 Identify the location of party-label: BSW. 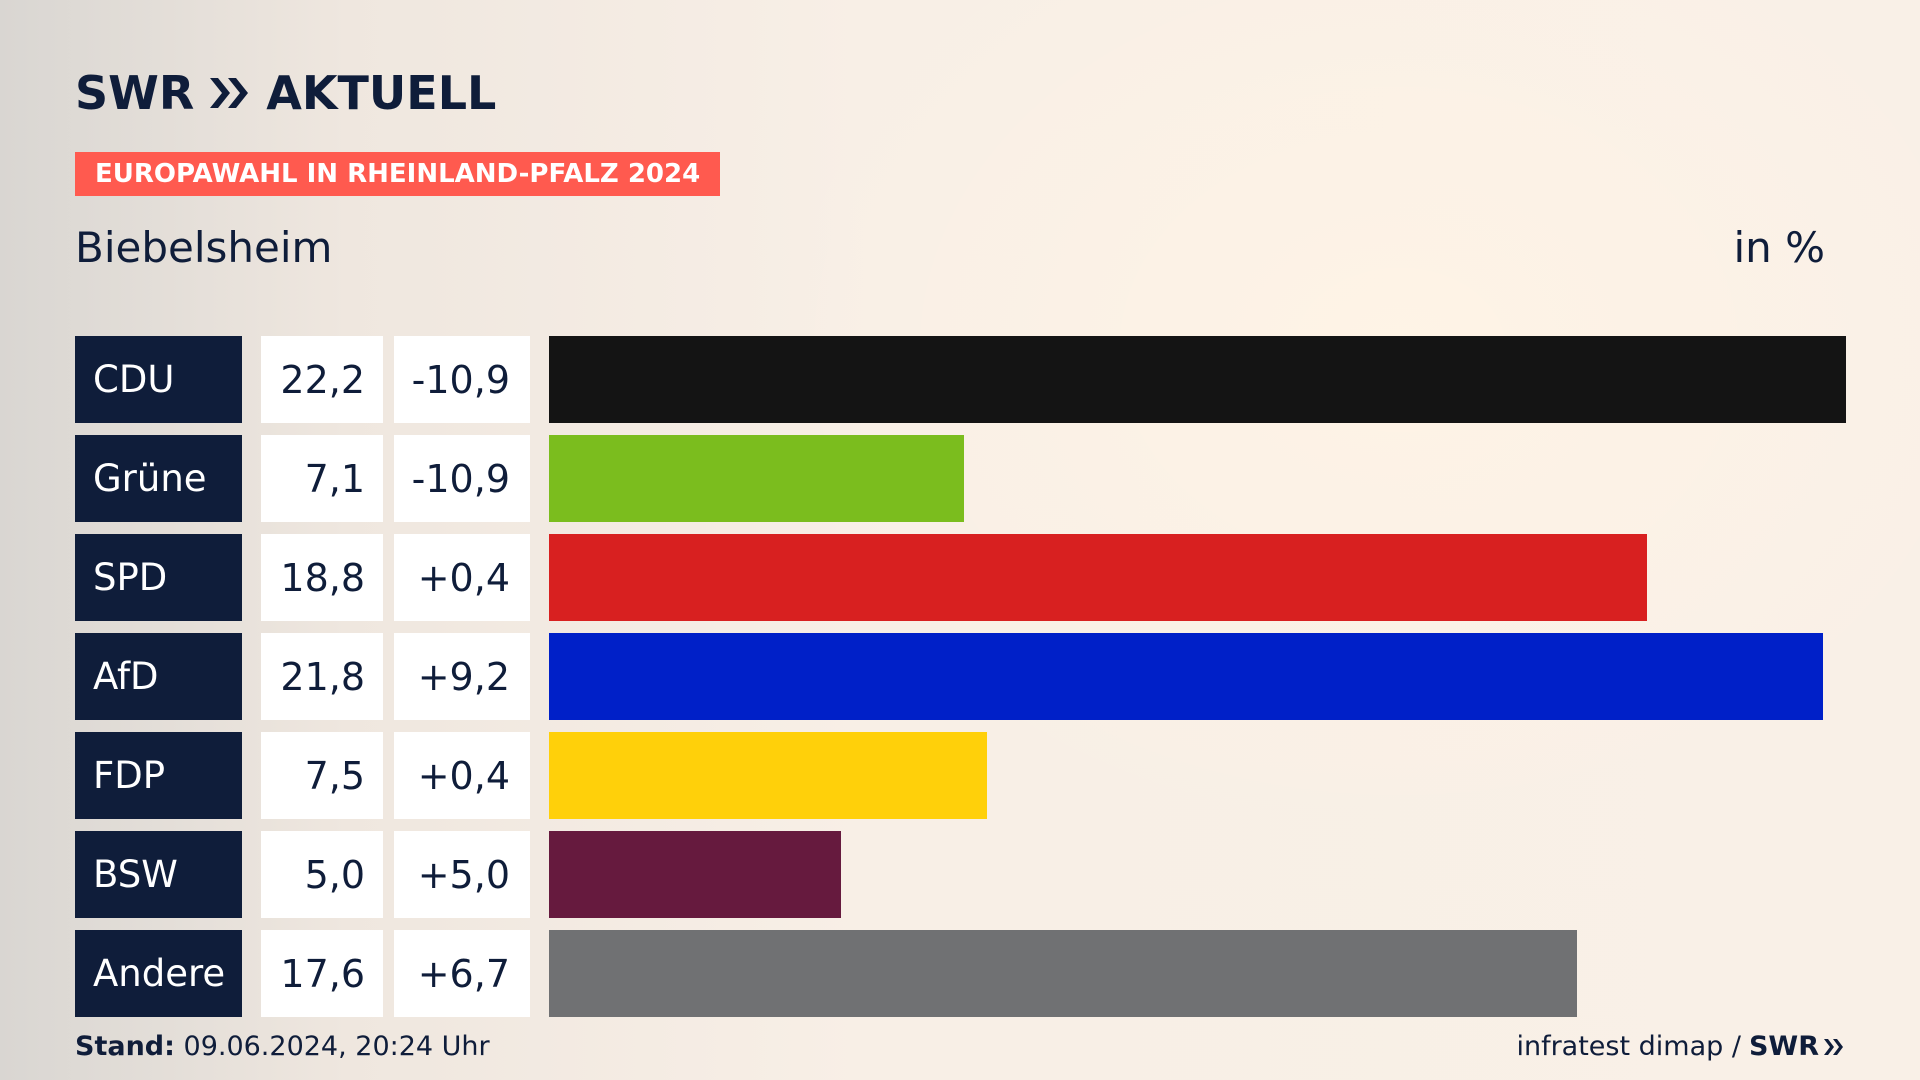
(158, 874).